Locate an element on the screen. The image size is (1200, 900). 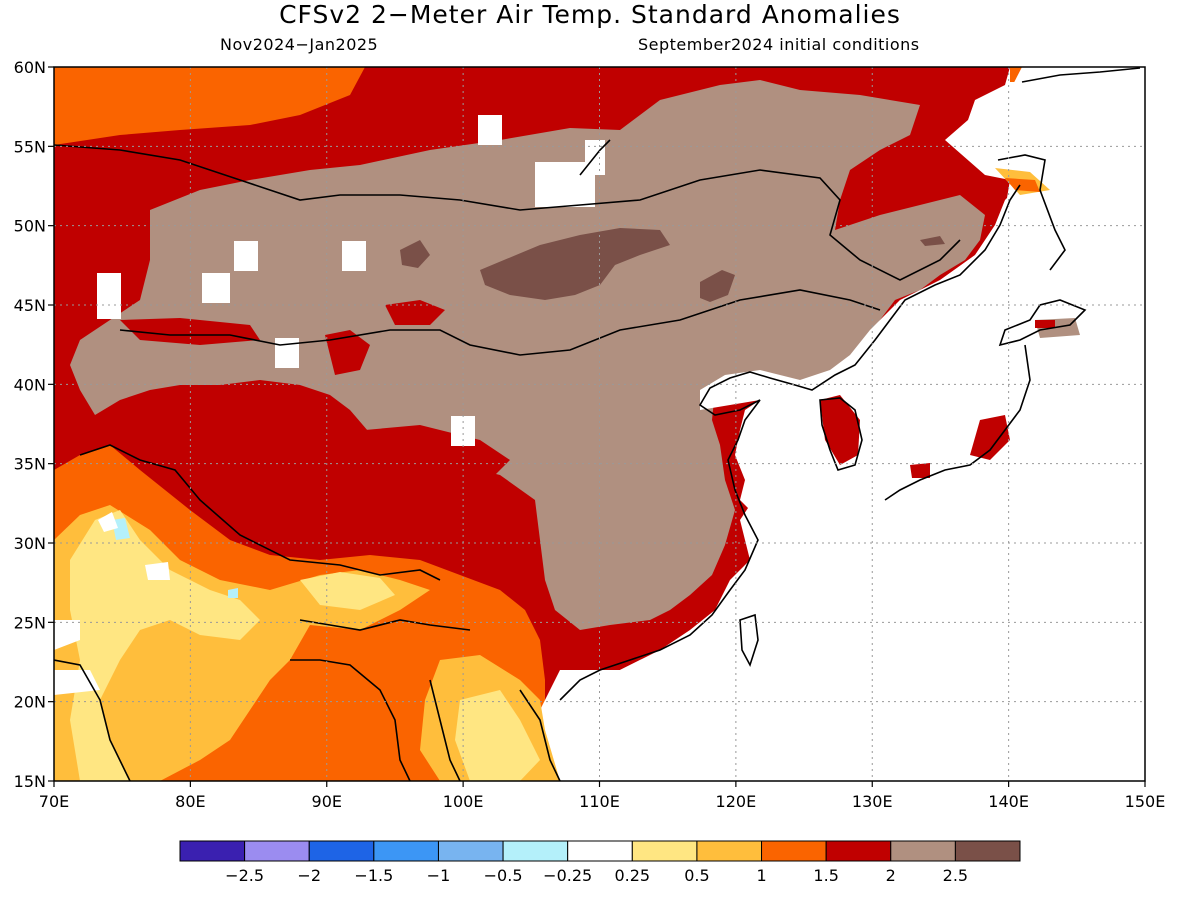
lat-tick-label: 55N is located at coordinates (30, 146).